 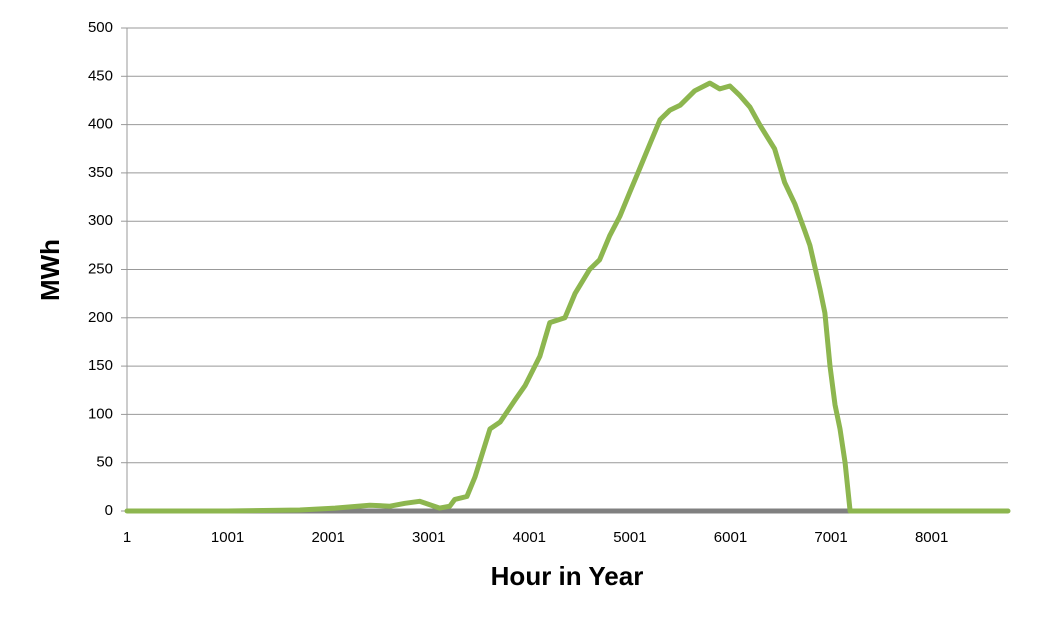 What do you see at coordinates (100, 75) in the screenshot?
I see `y-tick-label: 450` at bounding box center [100, 75].